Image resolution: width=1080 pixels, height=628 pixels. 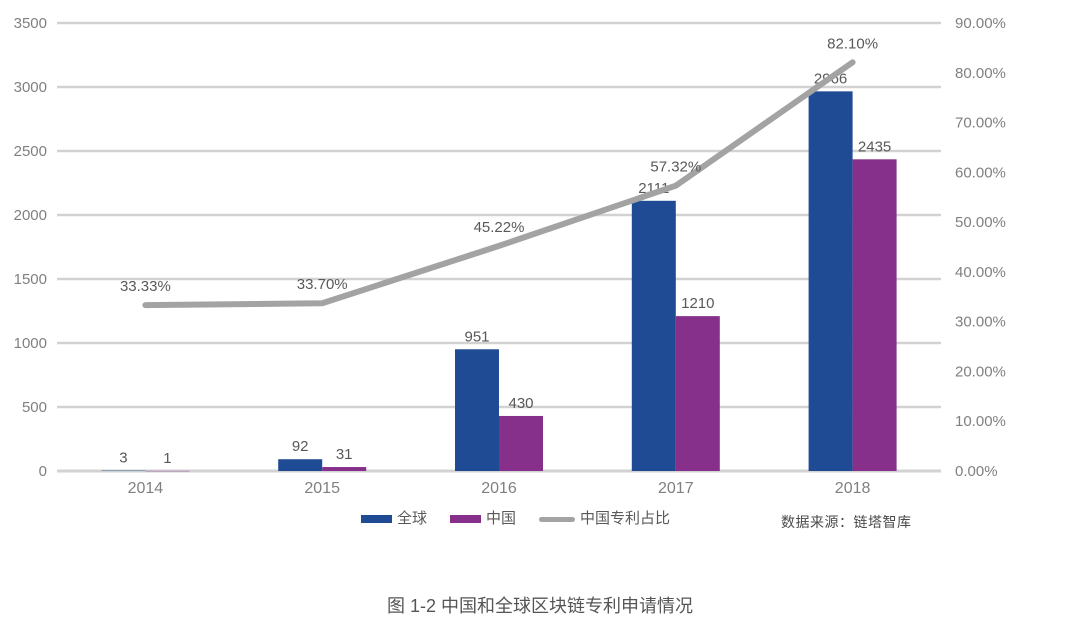 I want to click on left-axis-tick-1000: 1000, so click(x=30, y=343).